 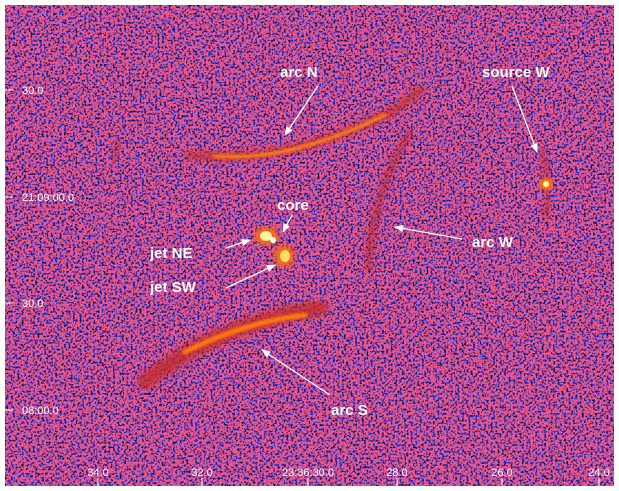 I want to click on annotation: core, so click(x=293, y=205).